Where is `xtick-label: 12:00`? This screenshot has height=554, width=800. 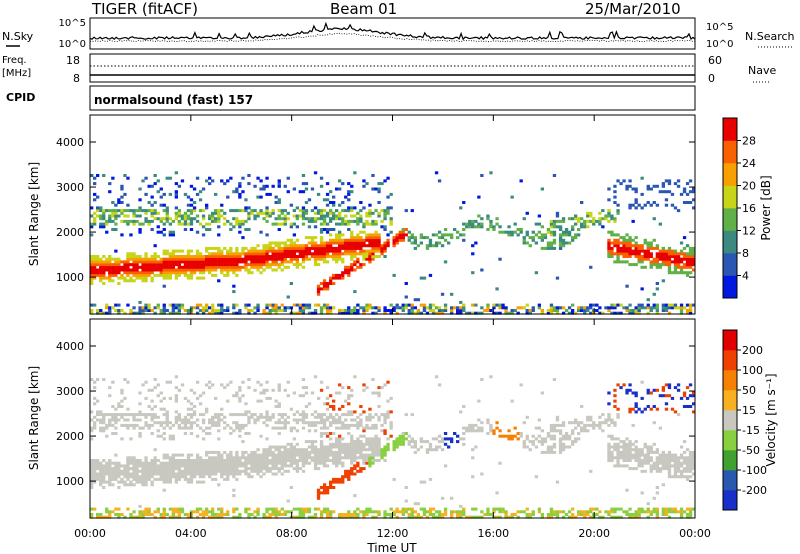 xtick-label: 12:00 is located at coordinates (393, 533).